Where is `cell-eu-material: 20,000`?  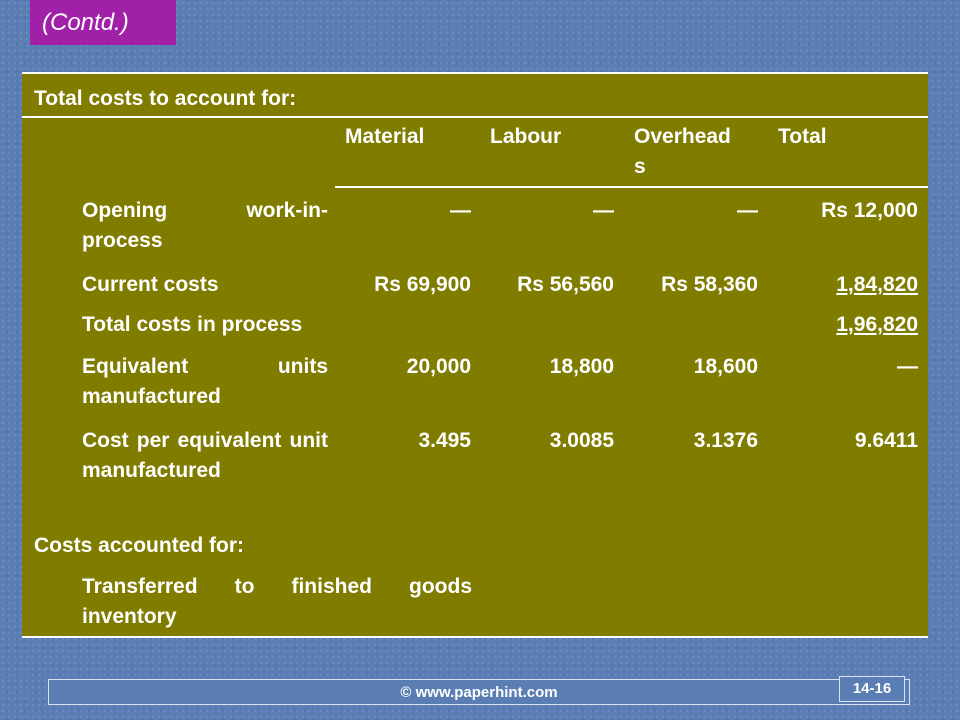 cell-eu-material: 20,000 is located at coordinates (438, 366).